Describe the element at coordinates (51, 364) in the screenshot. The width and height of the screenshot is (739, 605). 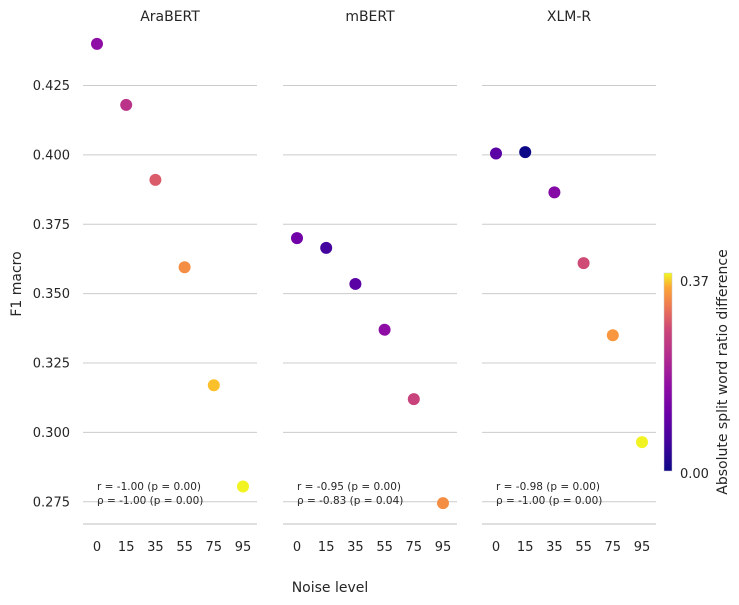
I see `y-tick-label: 0.325` at that location.